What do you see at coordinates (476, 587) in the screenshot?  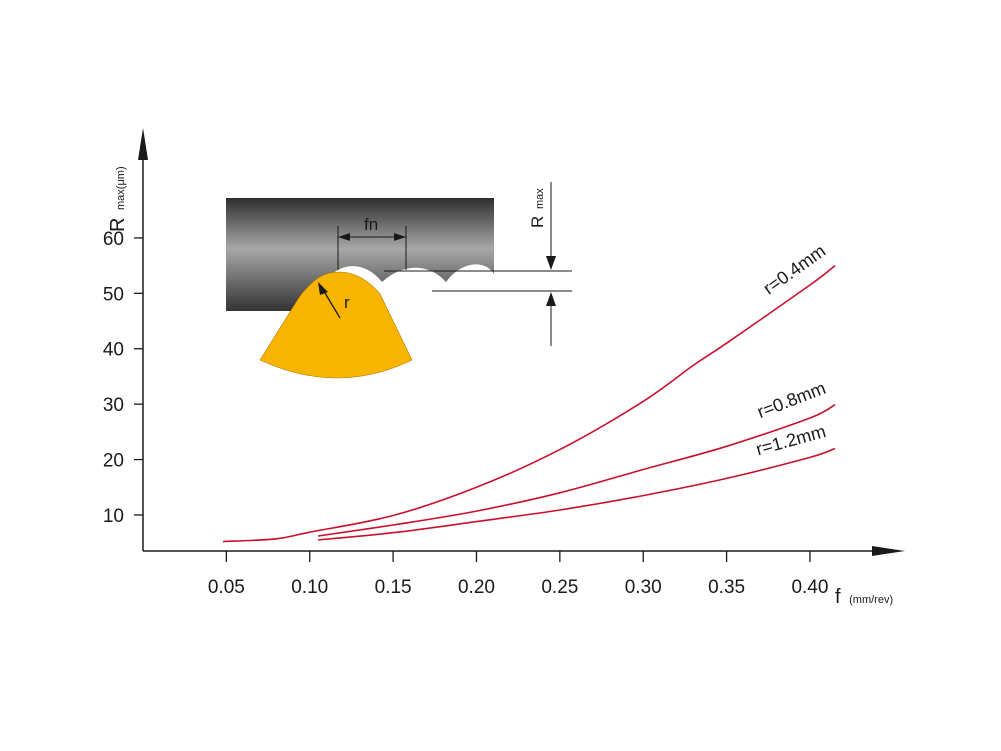 I see `x-tick-label: 0.20` at bounding box center [476, 587].